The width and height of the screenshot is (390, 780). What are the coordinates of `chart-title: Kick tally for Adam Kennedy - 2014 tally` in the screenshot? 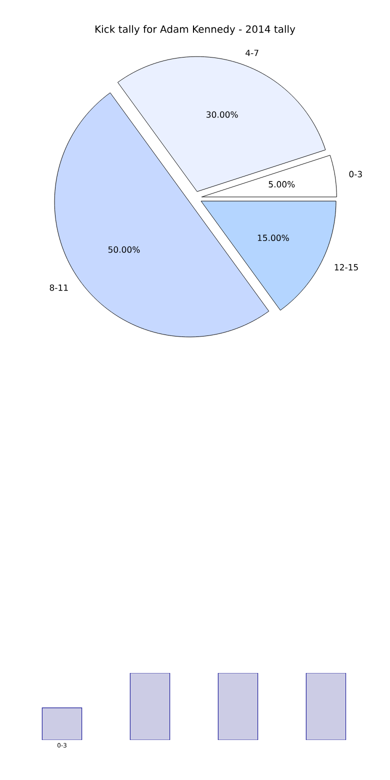 It's located at (196, 30).